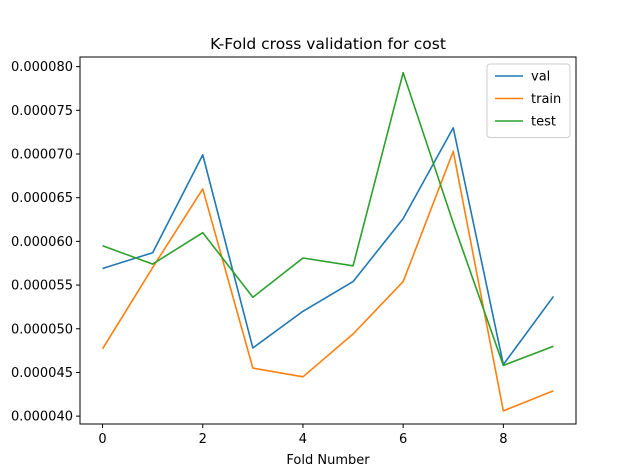 Image resolution: width=640 pixels, height=476 pixels. What do you see at coordinates (102, 439) in the screenshot?
I see `x-tick-label: 0` at bounding box center [102, 439].